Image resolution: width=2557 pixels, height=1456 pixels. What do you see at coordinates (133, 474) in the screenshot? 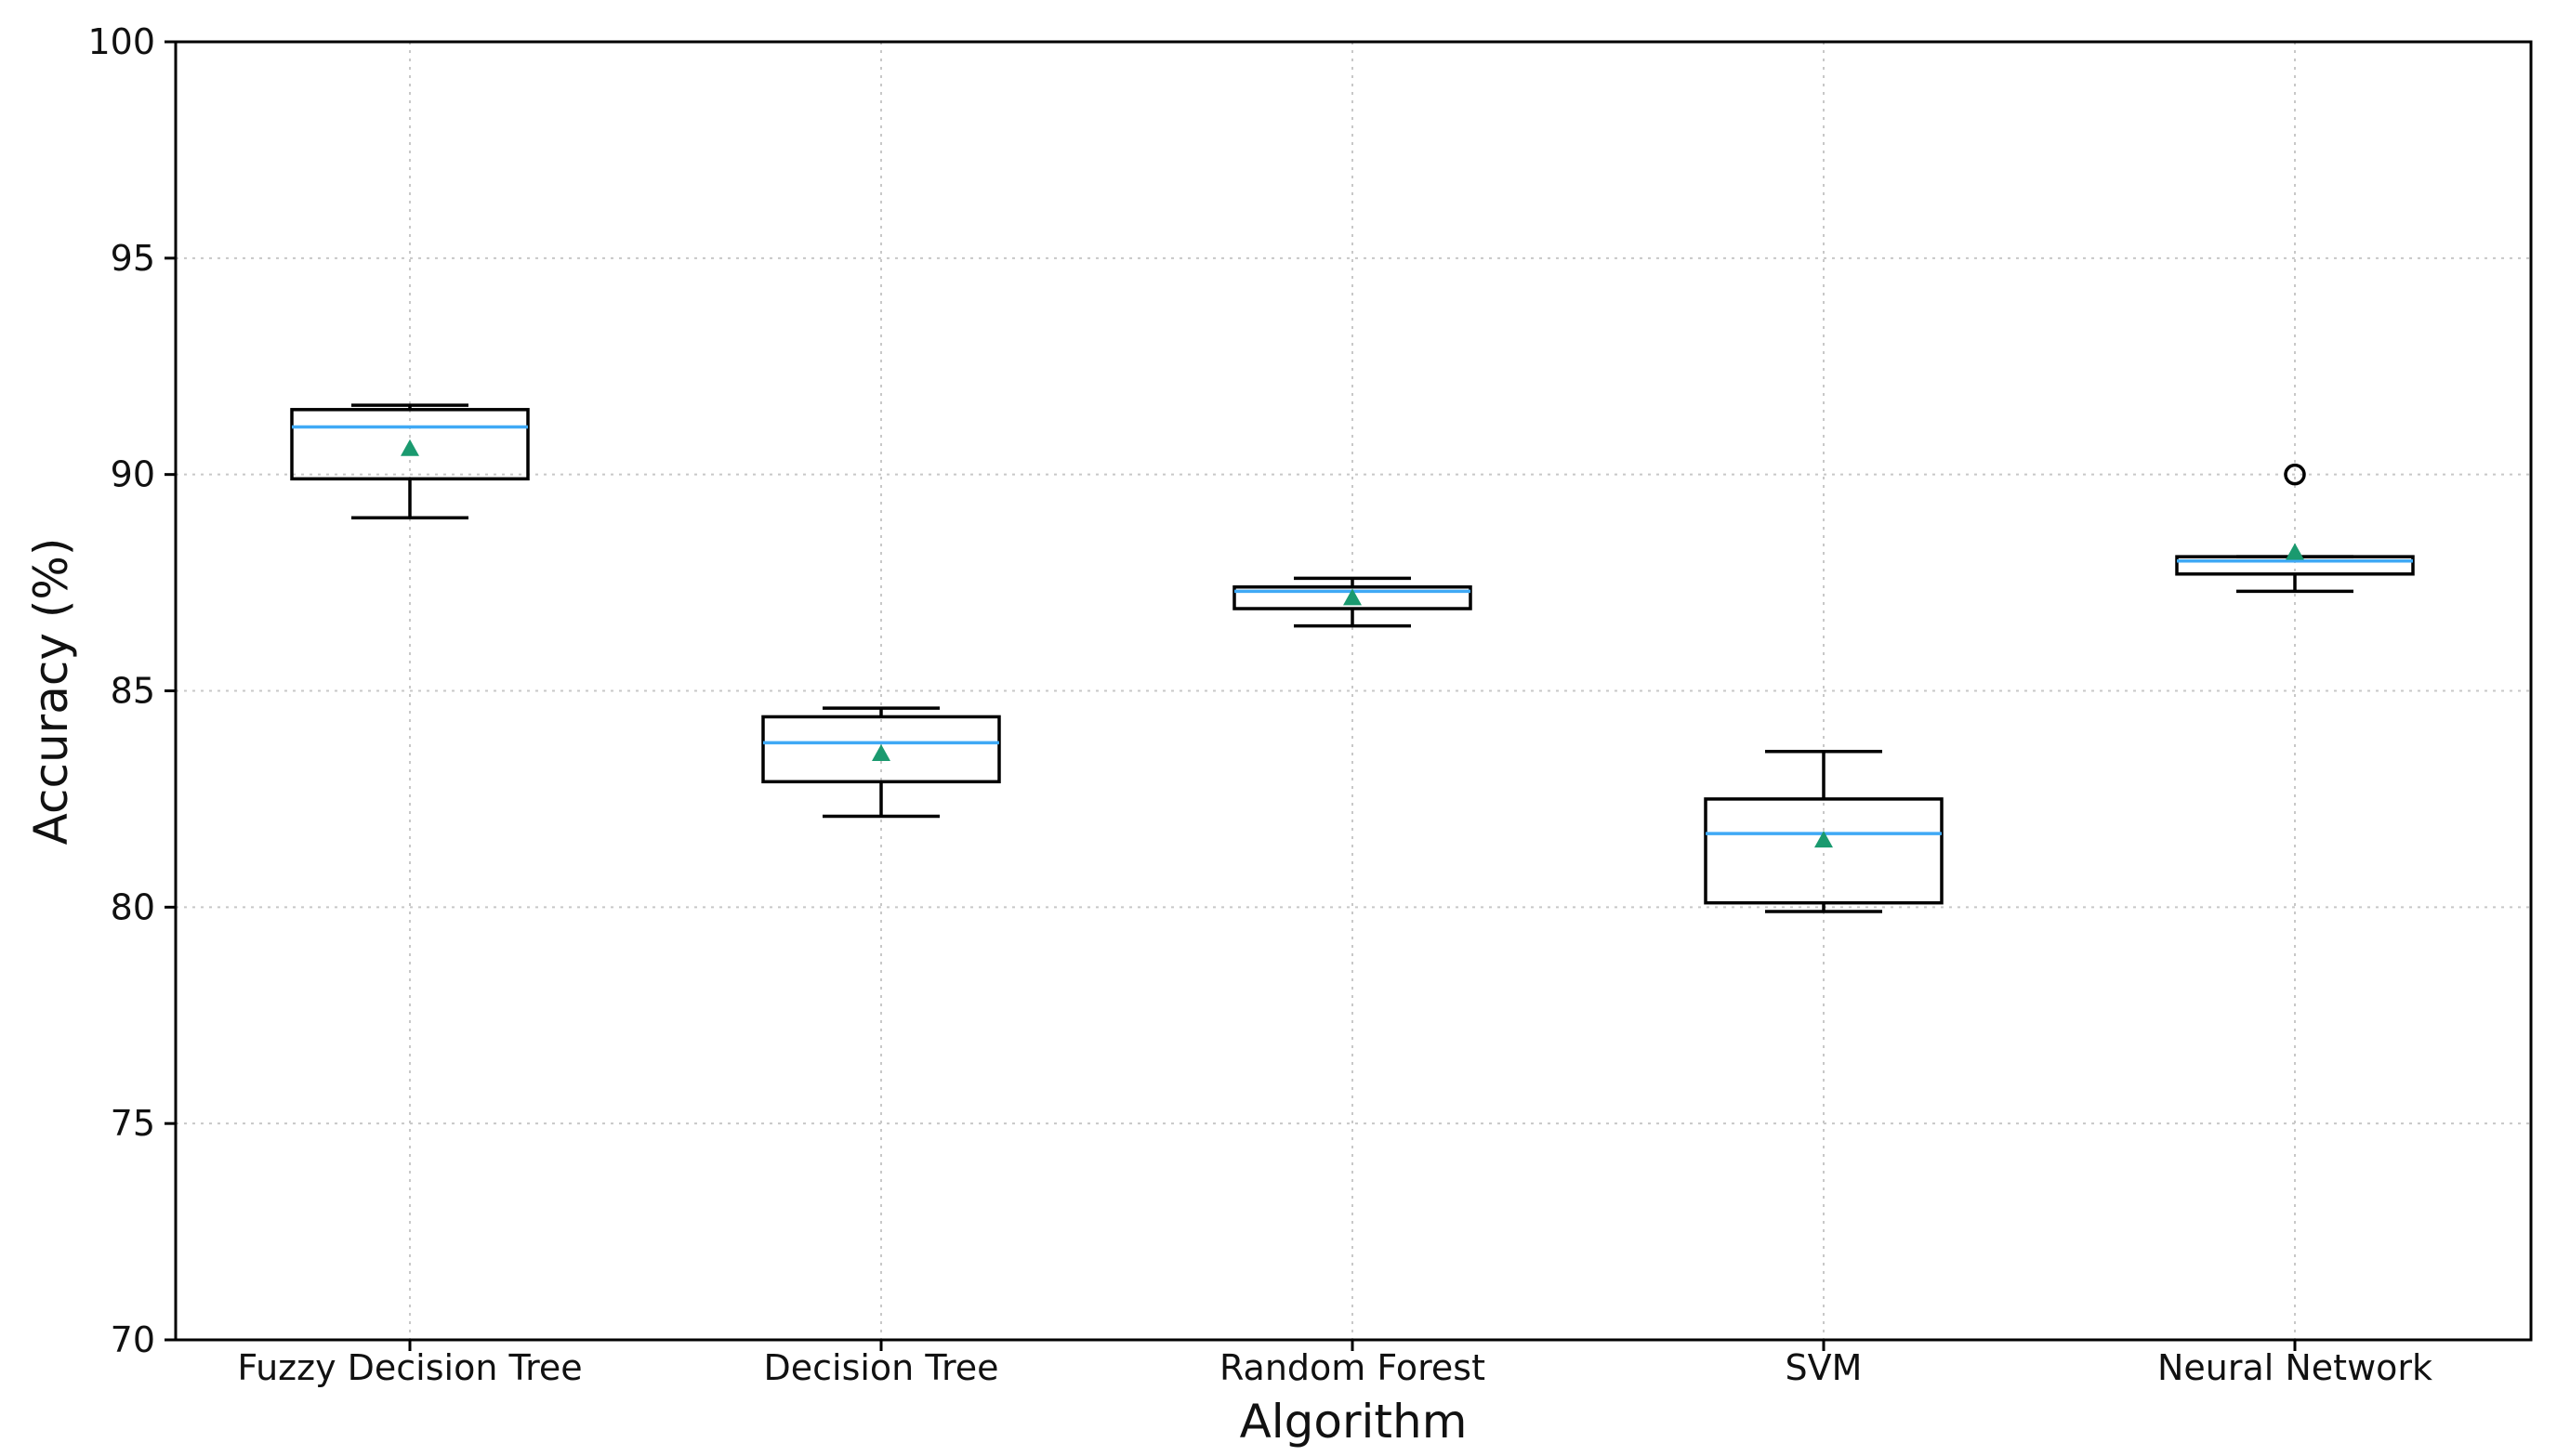
I see `y-tick-label: 90` at bounding box center [133, 474].